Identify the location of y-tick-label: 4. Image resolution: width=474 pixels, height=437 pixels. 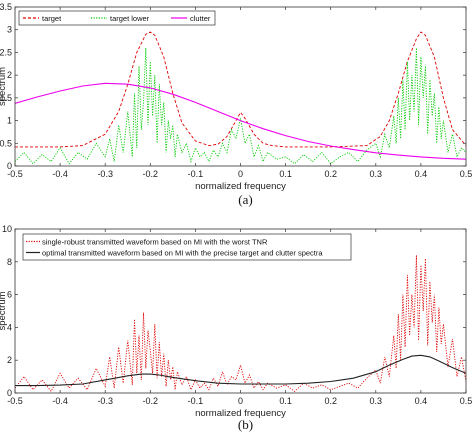
(9, 327).